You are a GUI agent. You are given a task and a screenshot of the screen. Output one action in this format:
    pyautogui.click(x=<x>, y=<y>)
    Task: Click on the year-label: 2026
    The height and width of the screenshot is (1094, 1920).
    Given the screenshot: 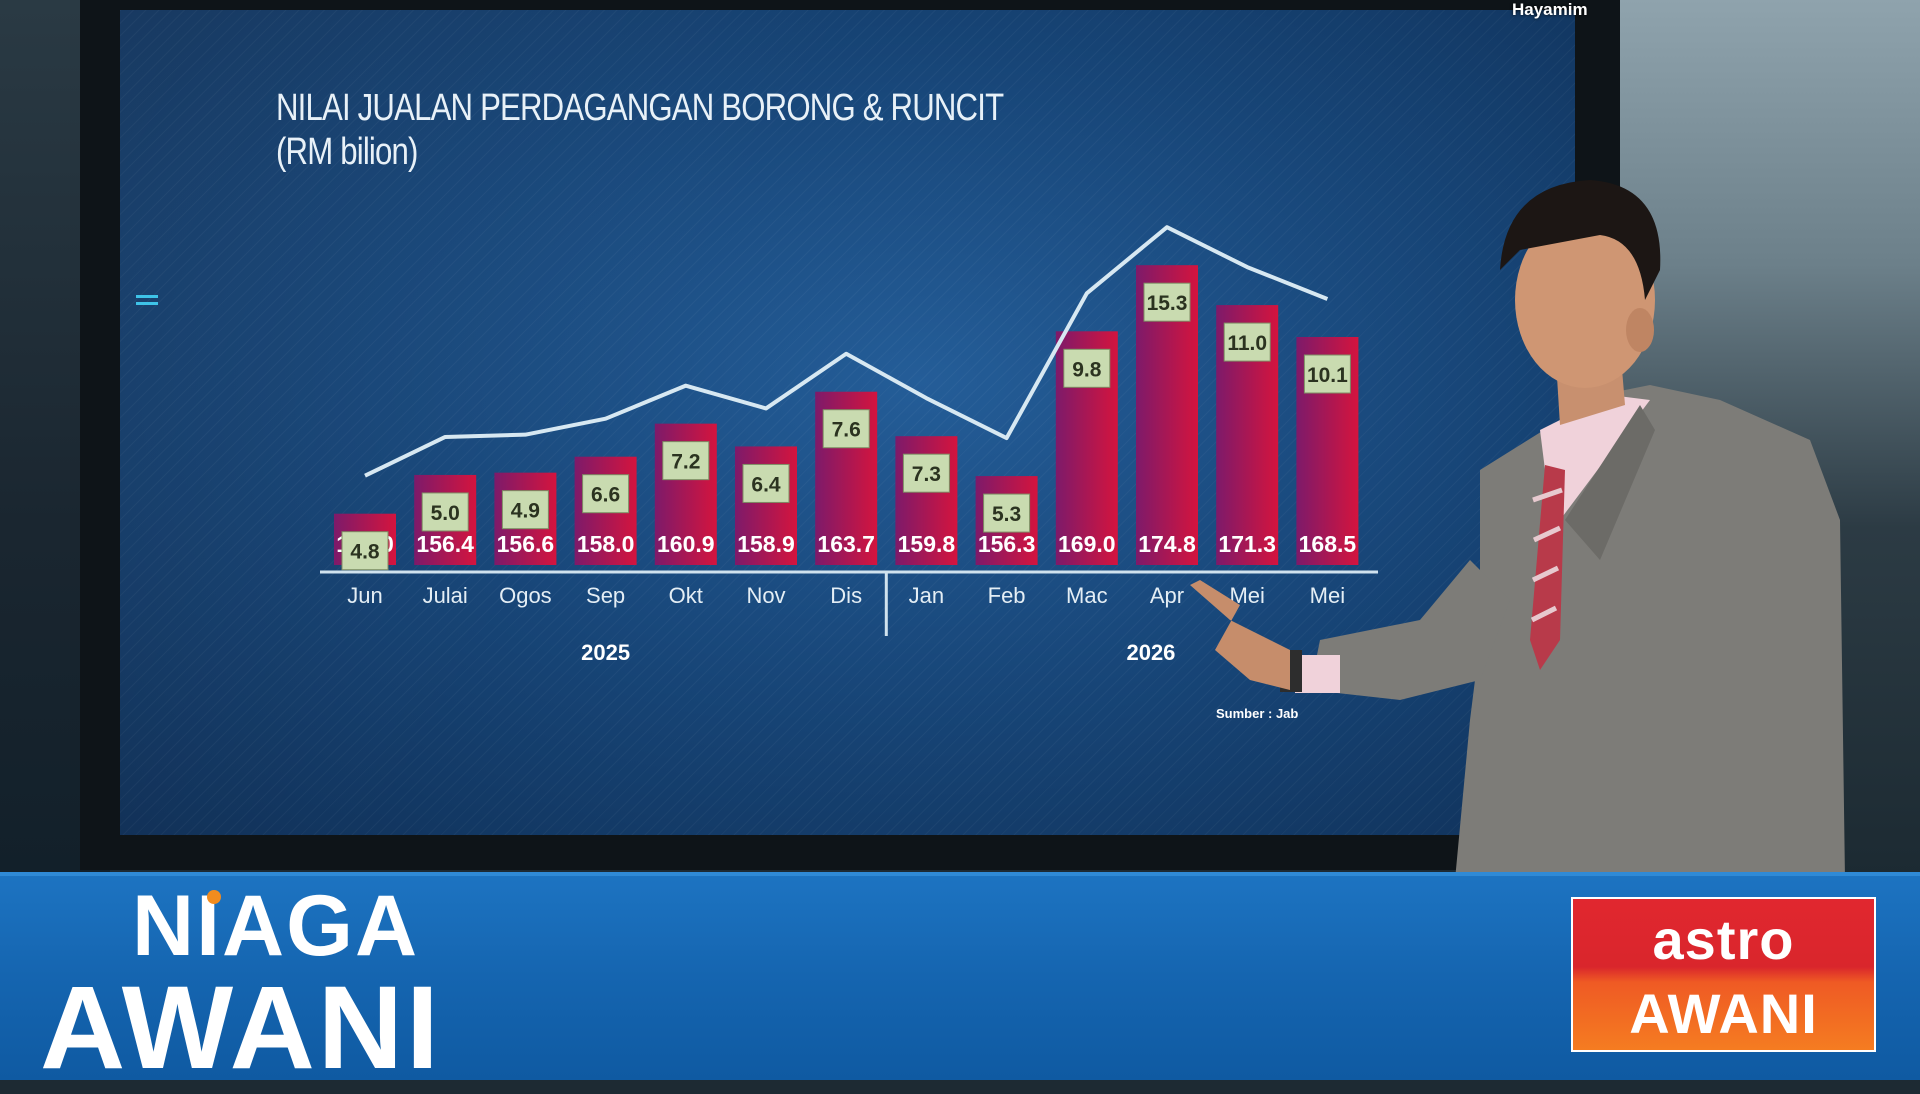 What is the action you would take?
    pyautogui.click(x=1150, y=652)
    